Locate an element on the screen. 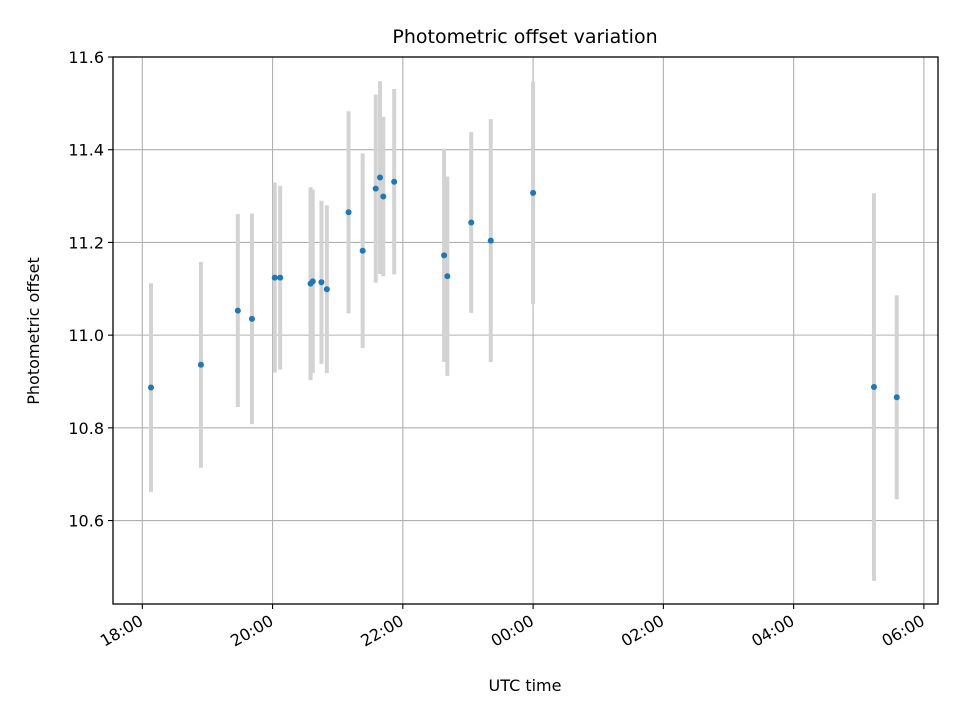  chart-title: Photometric offset variation is located at coordinates (524, 37).